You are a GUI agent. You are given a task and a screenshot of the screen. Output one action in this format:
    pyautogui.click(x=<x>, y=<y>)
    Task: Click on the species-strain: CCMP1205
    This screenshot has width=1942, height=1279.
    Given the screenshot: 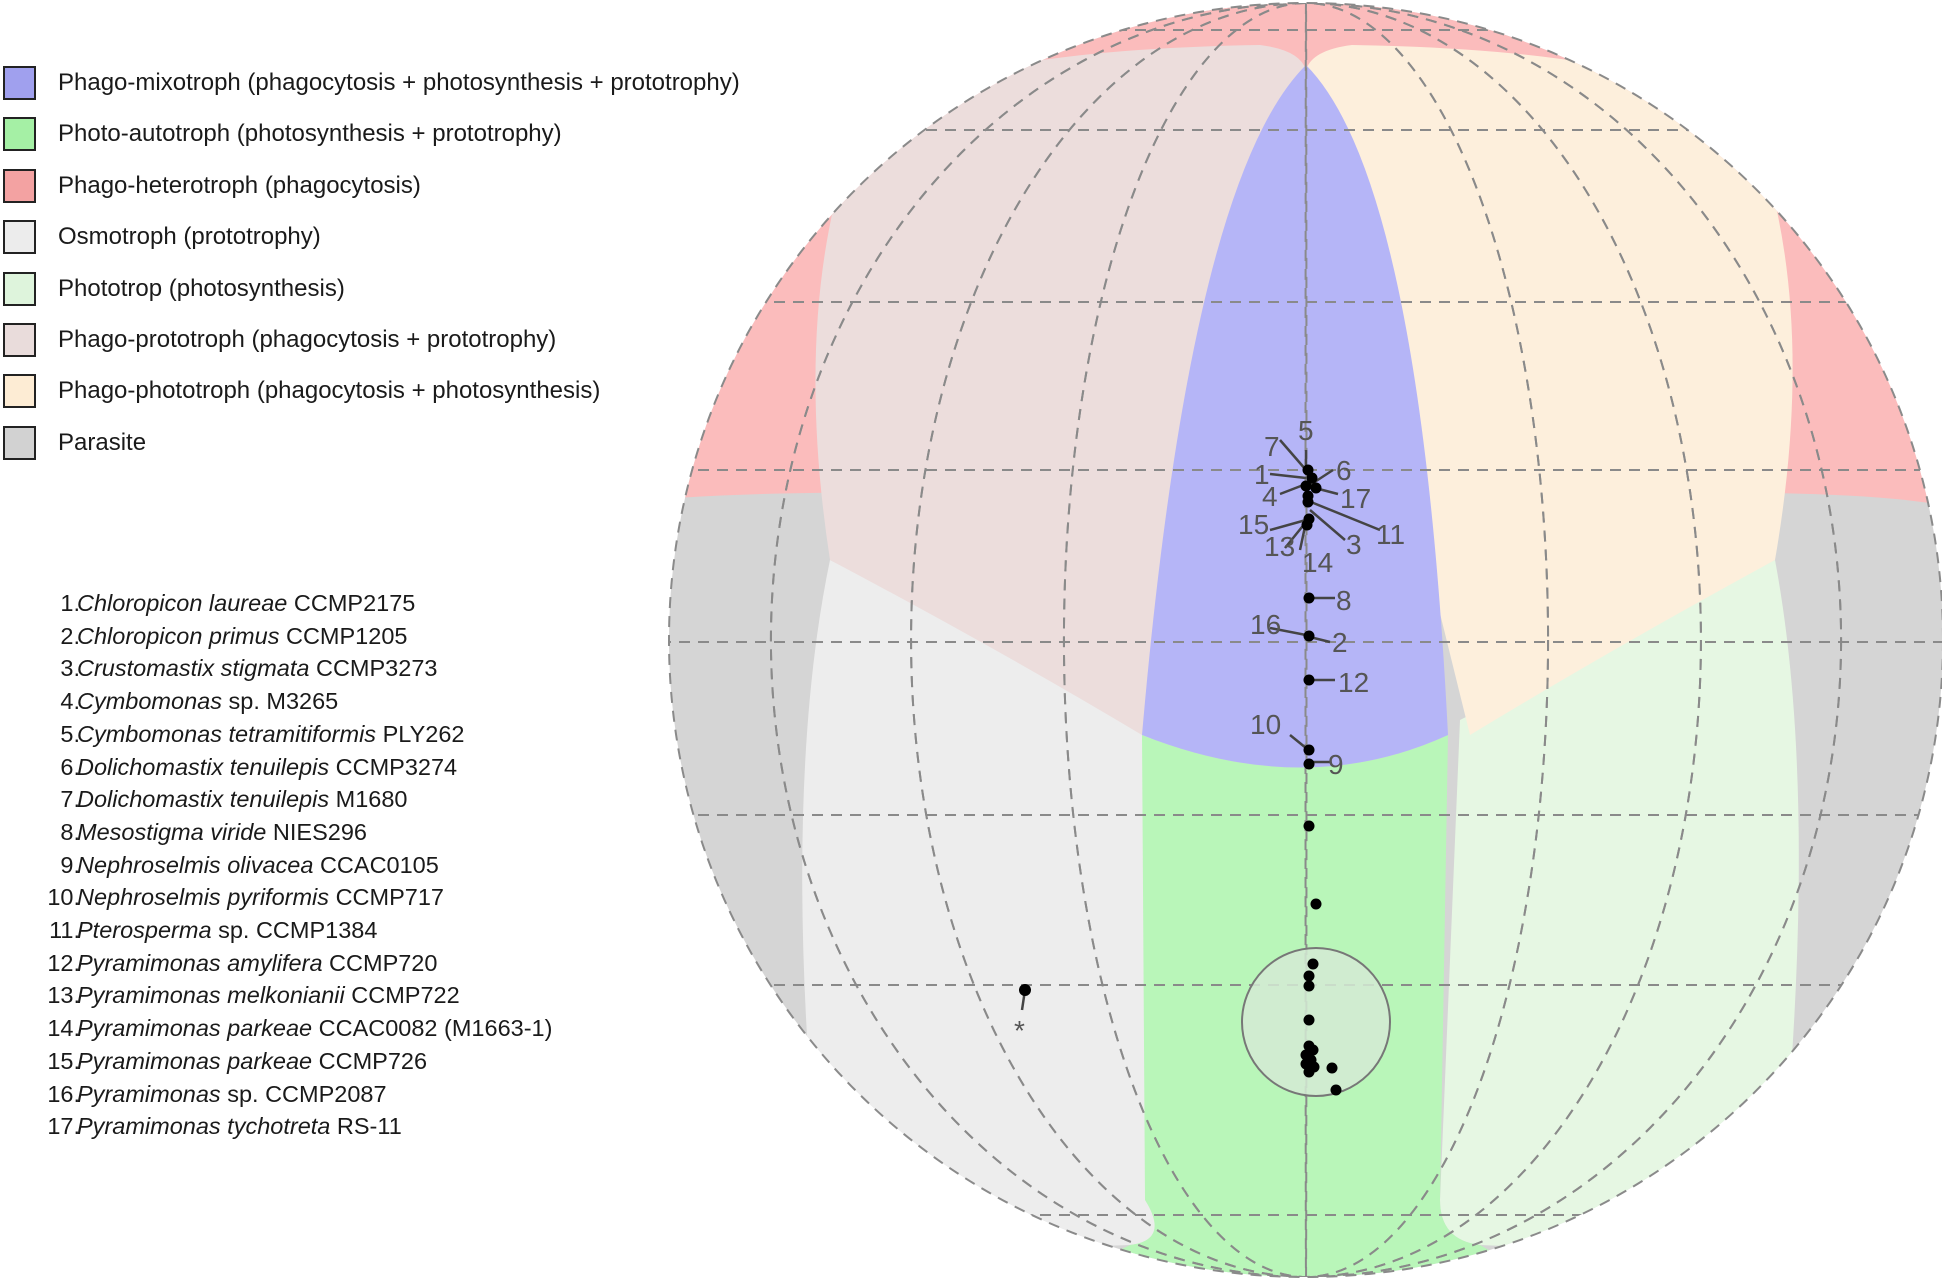 What is the action you would take?
    pyautogui.click(x=346, y=635)
    